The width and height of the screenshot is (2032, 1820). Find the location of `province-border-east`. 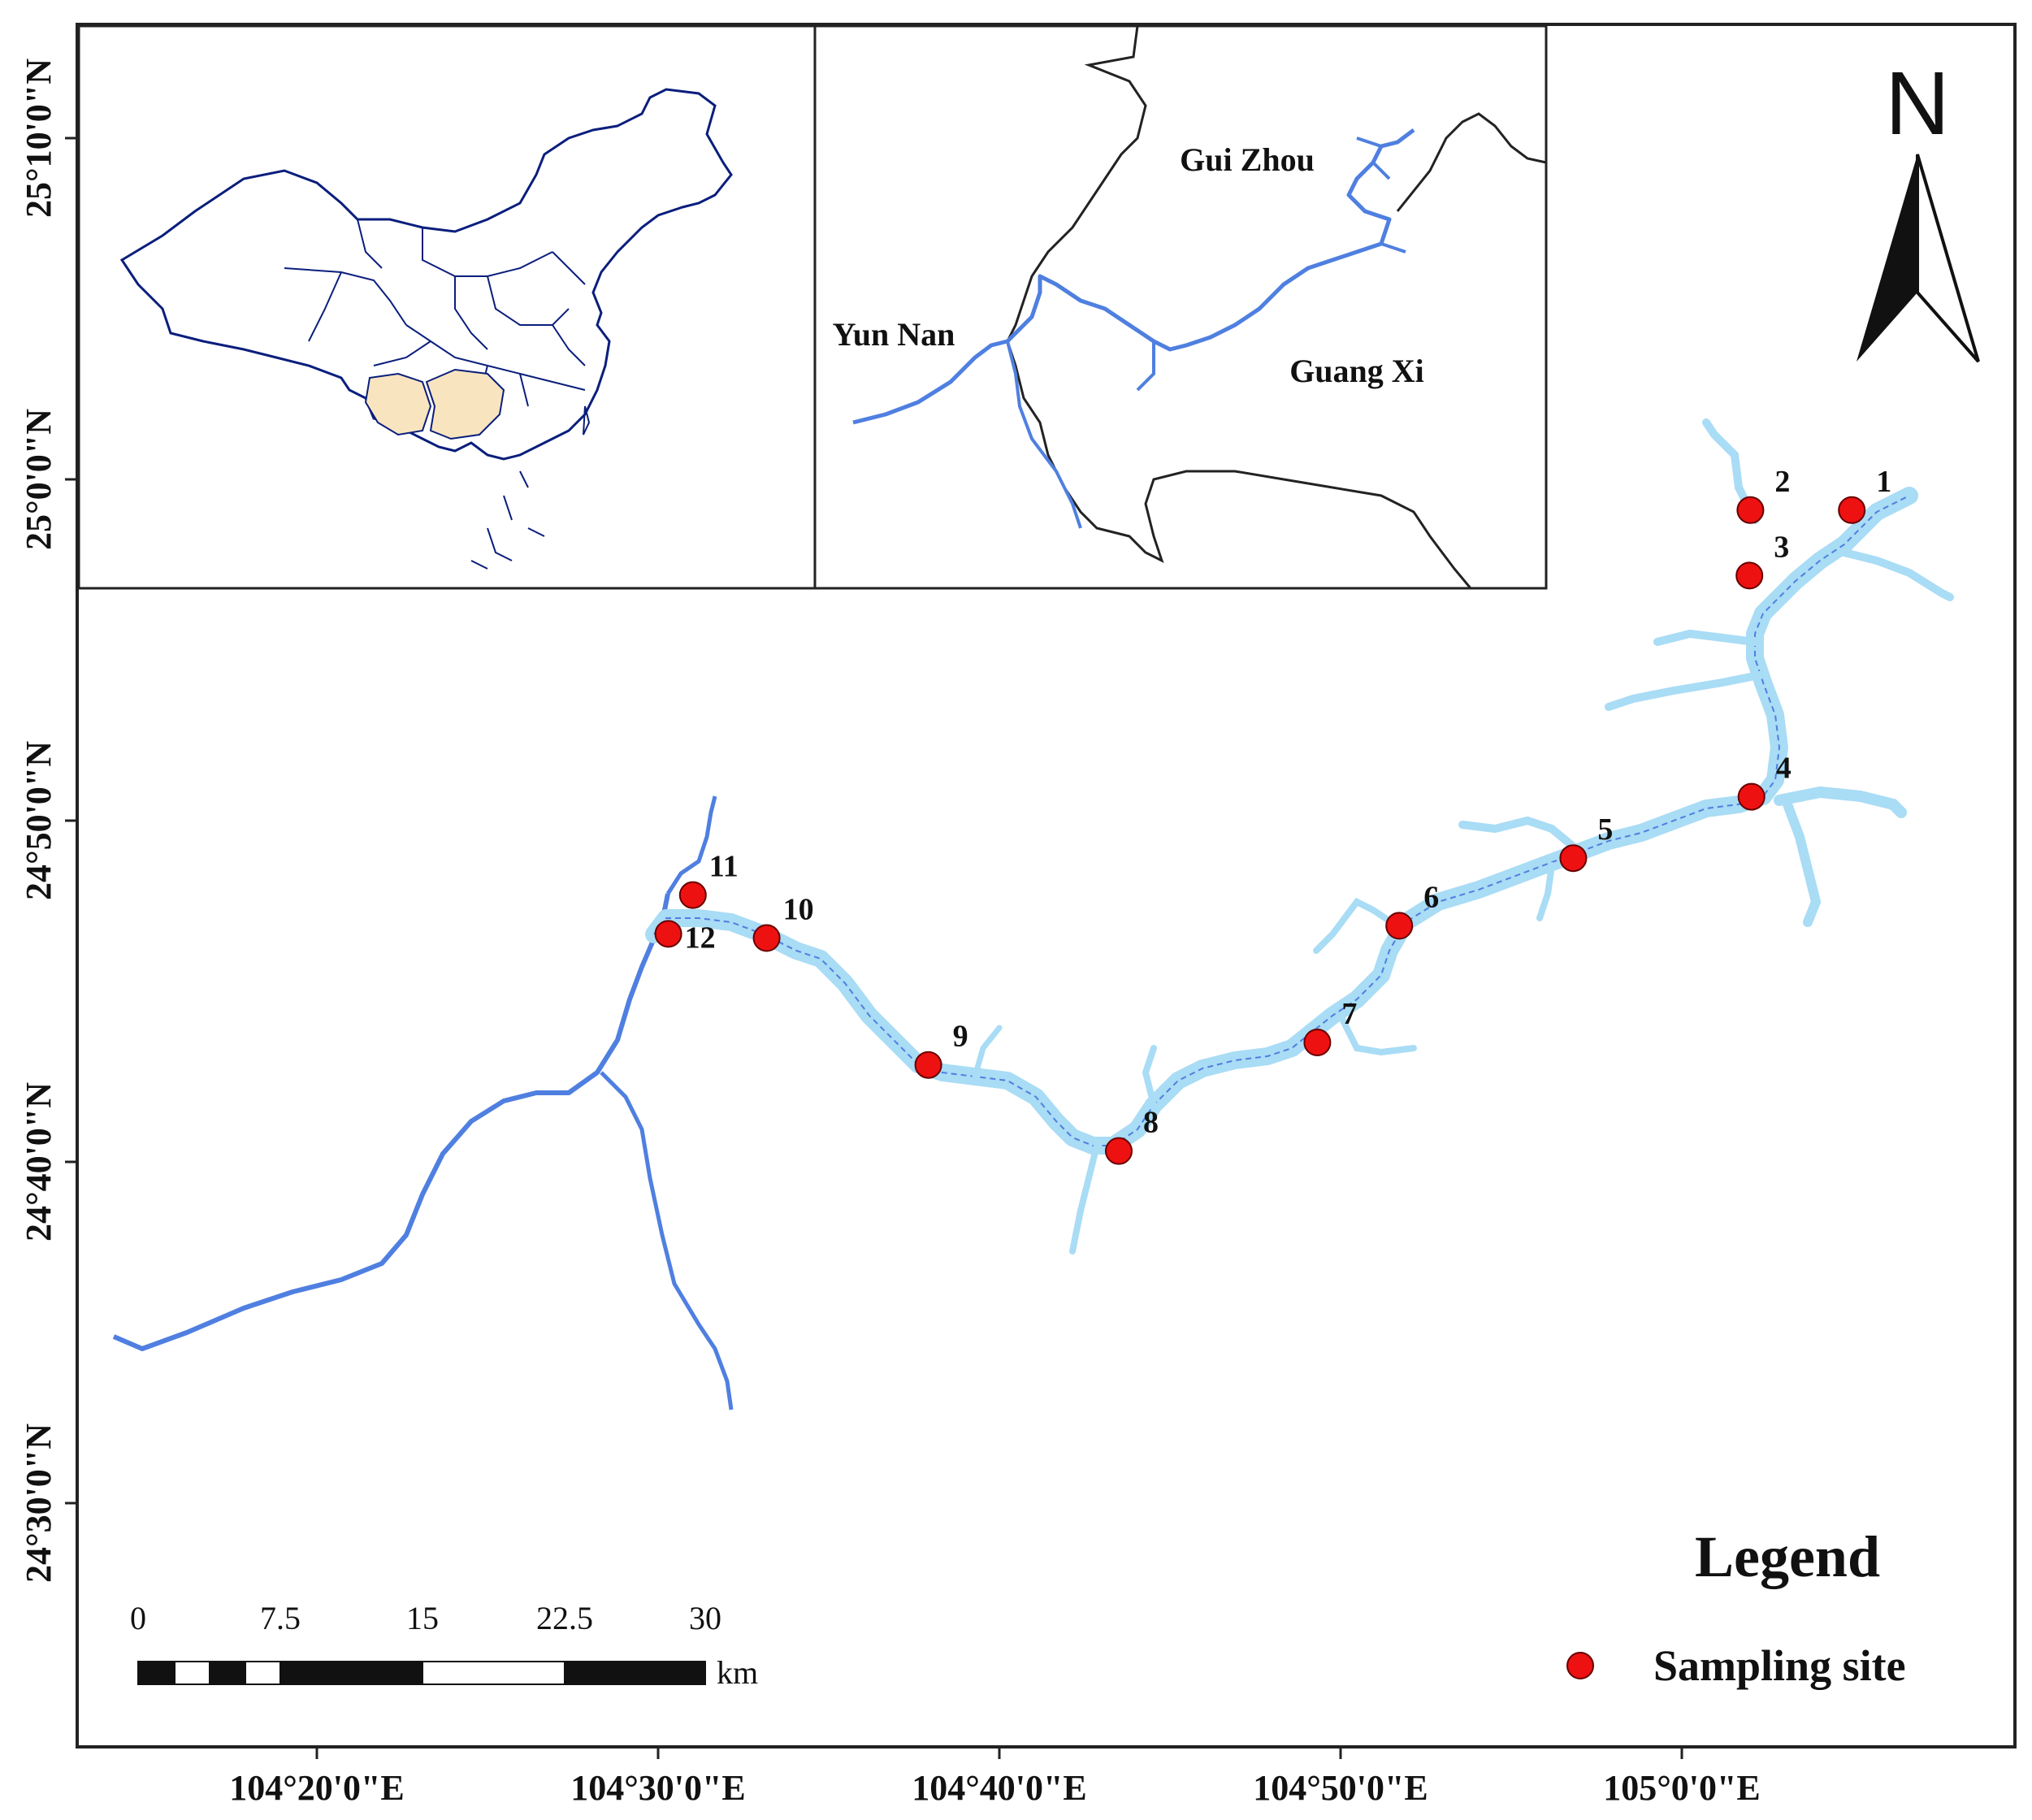

province-border-east is located at coordinates (1471, 162).